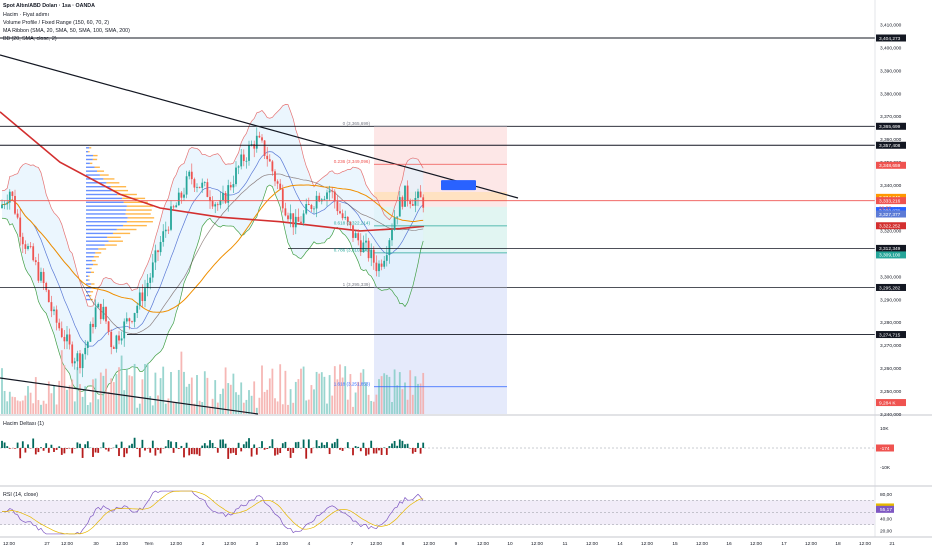 The width and height of the screenshot is (932, 555). What do you see at coordinates (891, 323) in the screenshot?
I see `price-tick-label: 3,280,000` at bounding box center [891, 323].